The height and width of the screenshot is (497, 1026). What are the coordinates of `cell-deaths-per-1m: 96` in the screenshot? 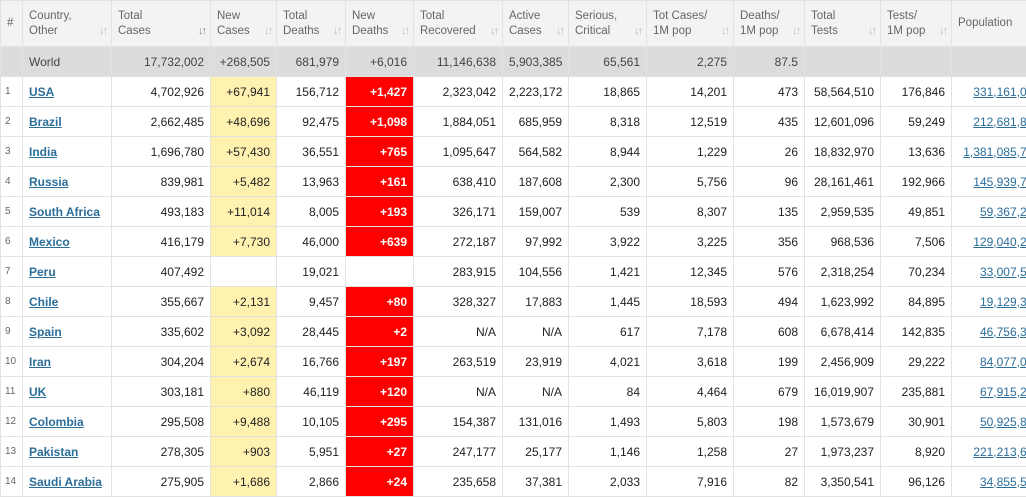 It's located at (769, 182).